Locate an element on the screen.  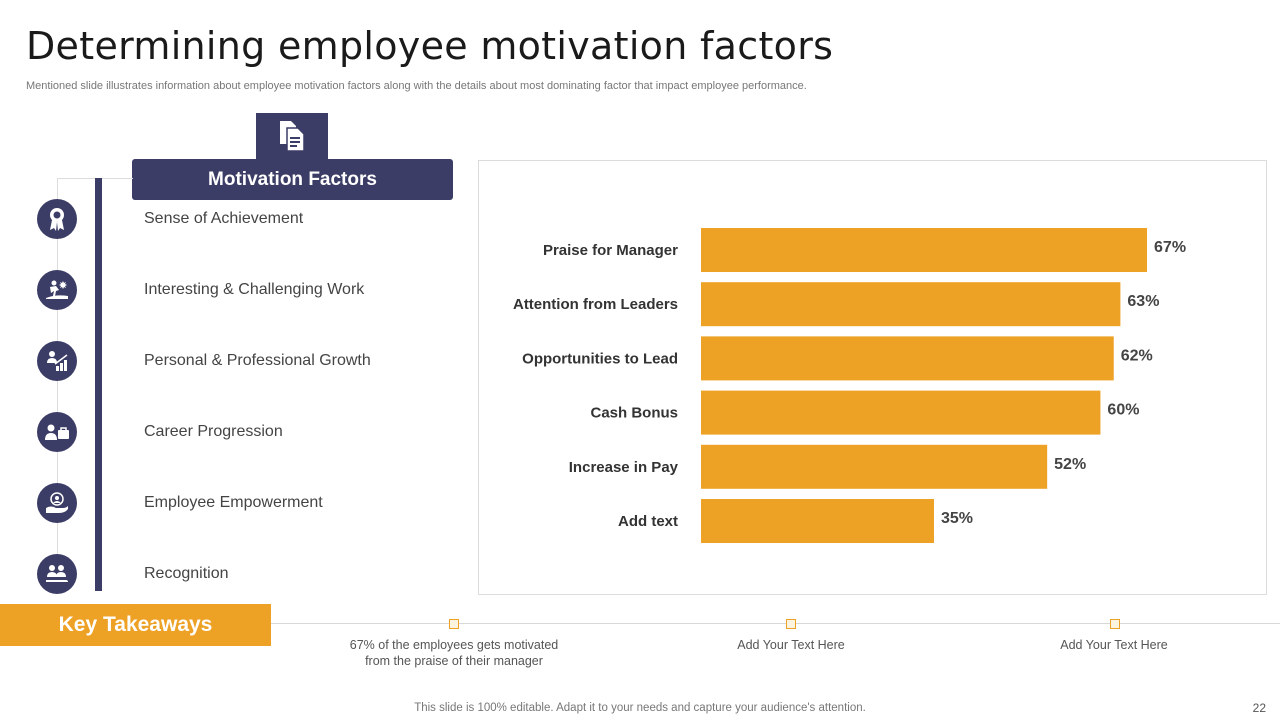
factor-label: Recognition is located at coordinates (186, 573).